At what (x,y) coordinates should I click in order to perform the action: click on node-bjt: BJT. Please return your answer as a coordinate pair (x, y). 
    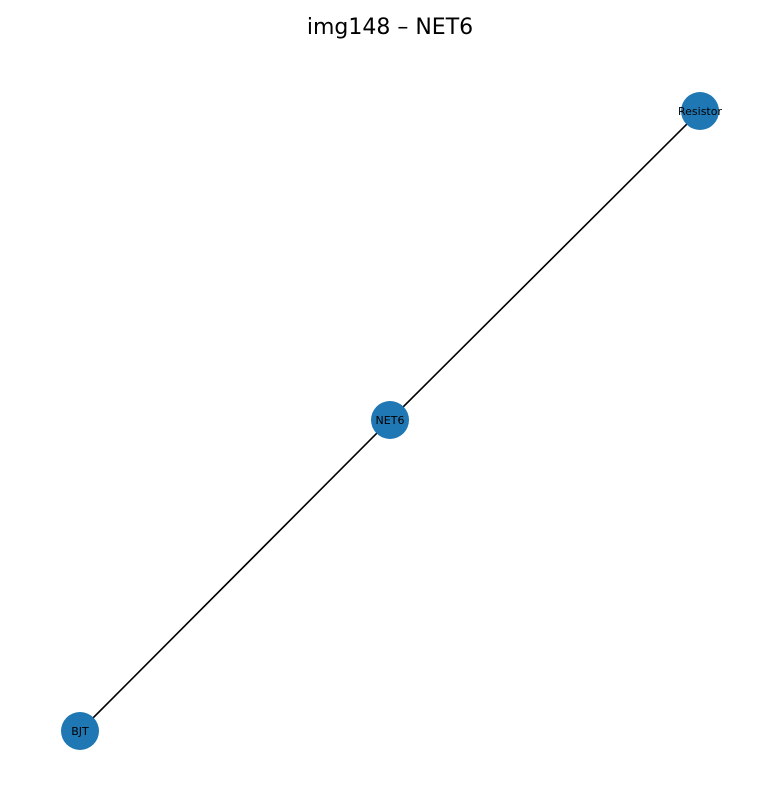
    Looking at the image, I should click on (80, 731).